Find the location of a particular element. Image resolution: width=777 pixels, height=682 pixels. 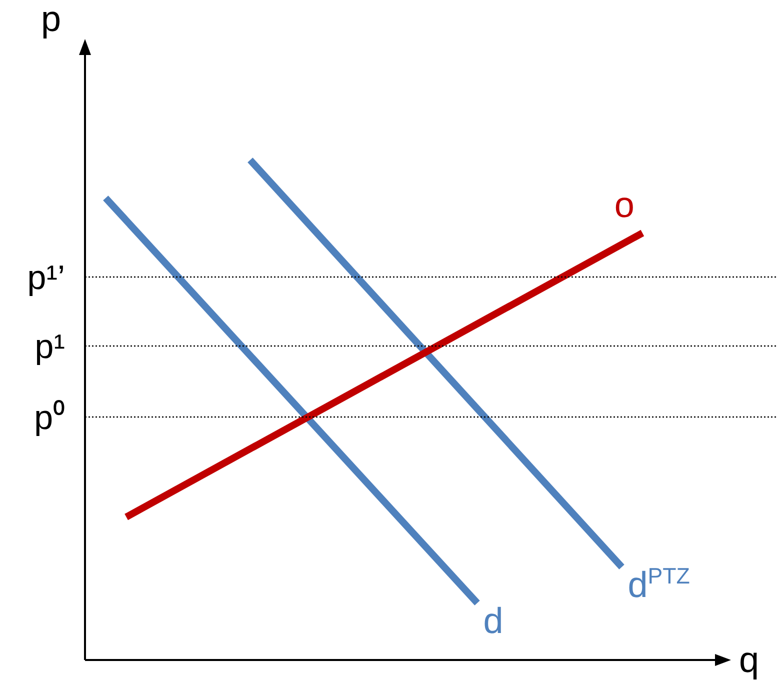

ref-line-label: p¹’ is located at coordinates (46, 278).